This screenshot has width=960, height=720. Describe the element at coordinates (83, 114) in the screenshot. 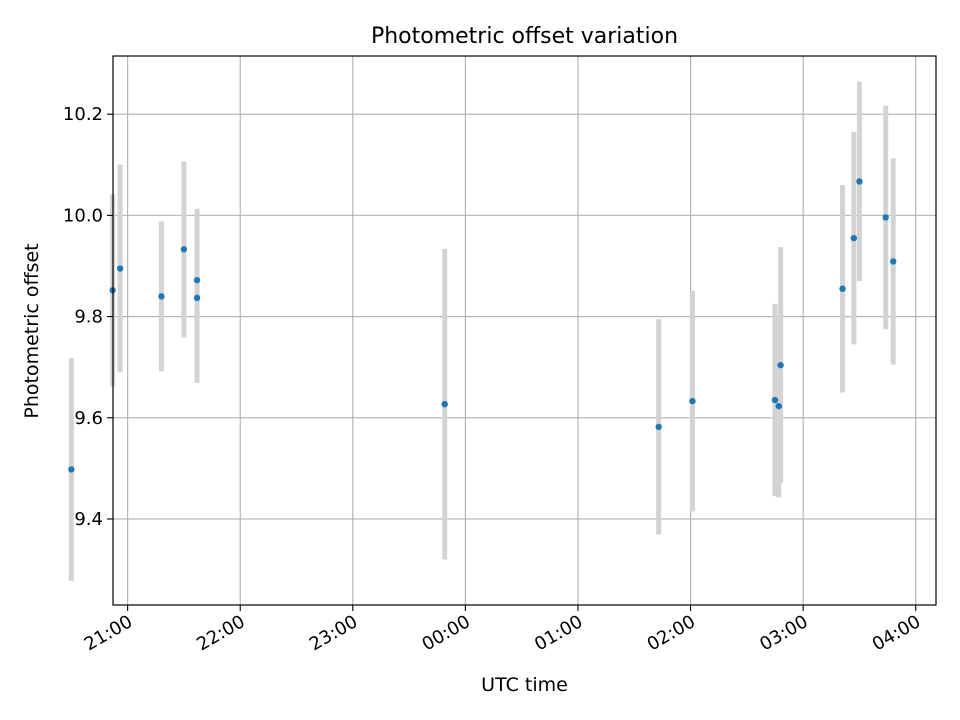

I see `y-tick-label: 10.2` at that location.